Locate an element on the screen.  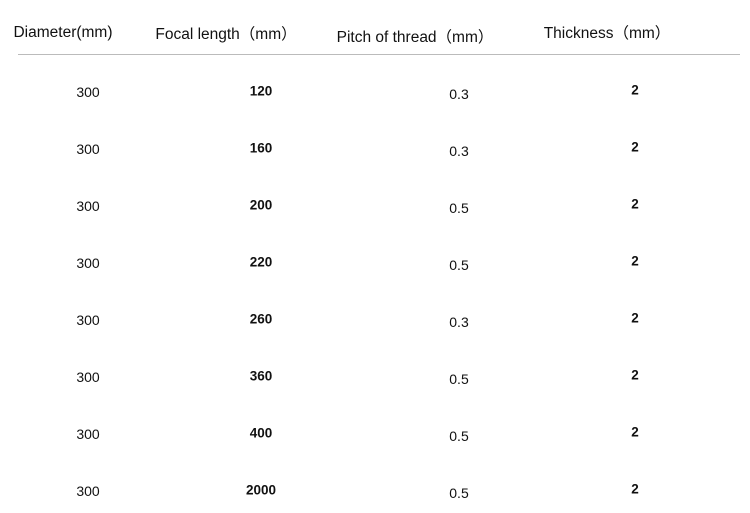
column-header: Thickness（mm） is located at coordinates (607, 33).